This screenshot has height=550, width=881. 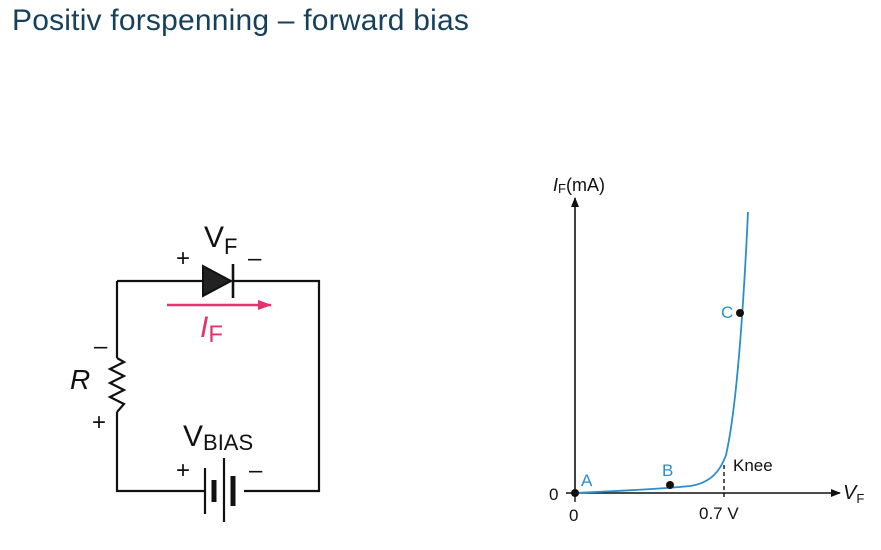 What do you see at coordinates (101, 346) in the screenshot?
I see `resistor-minus-sign: –` at bounding box center [101, 346].